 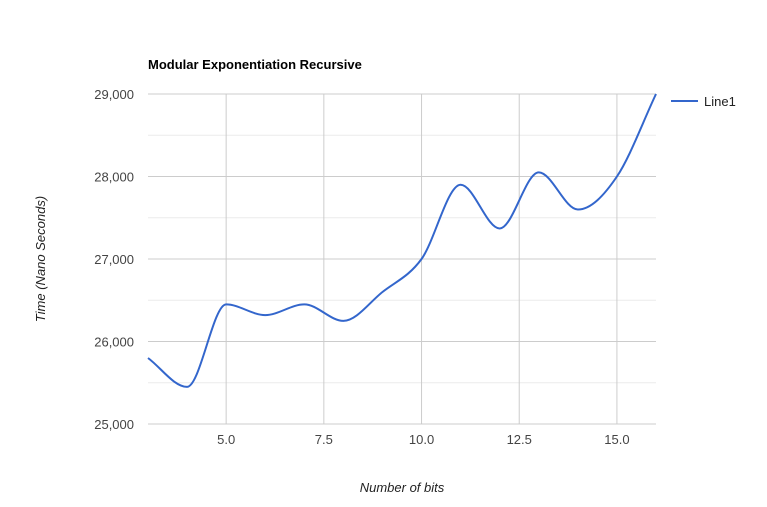 I want to click on y-tick-label-1: 26,000, so click(x=114, y=342).